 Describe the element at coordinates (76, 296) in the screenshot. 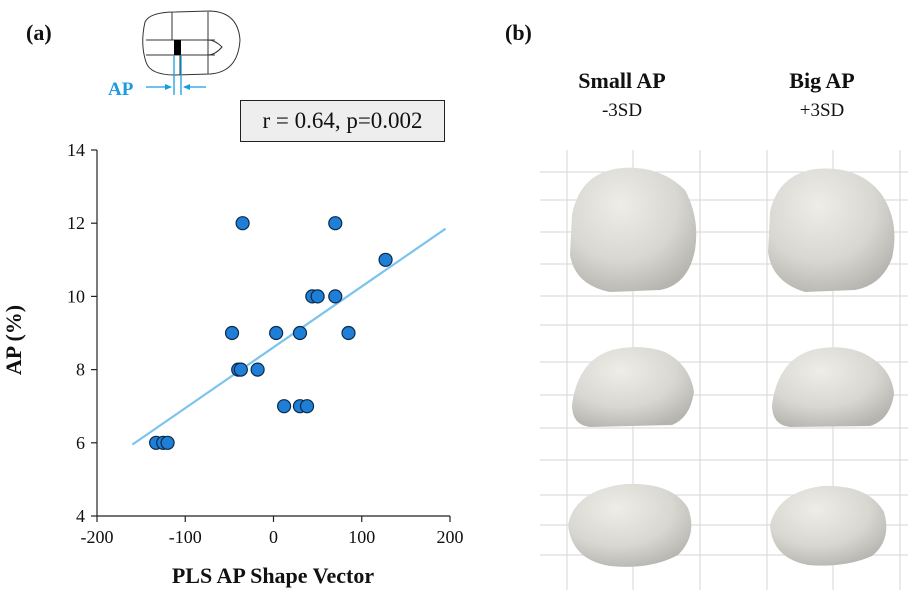

I see `y-tick-label: 10` at that location.